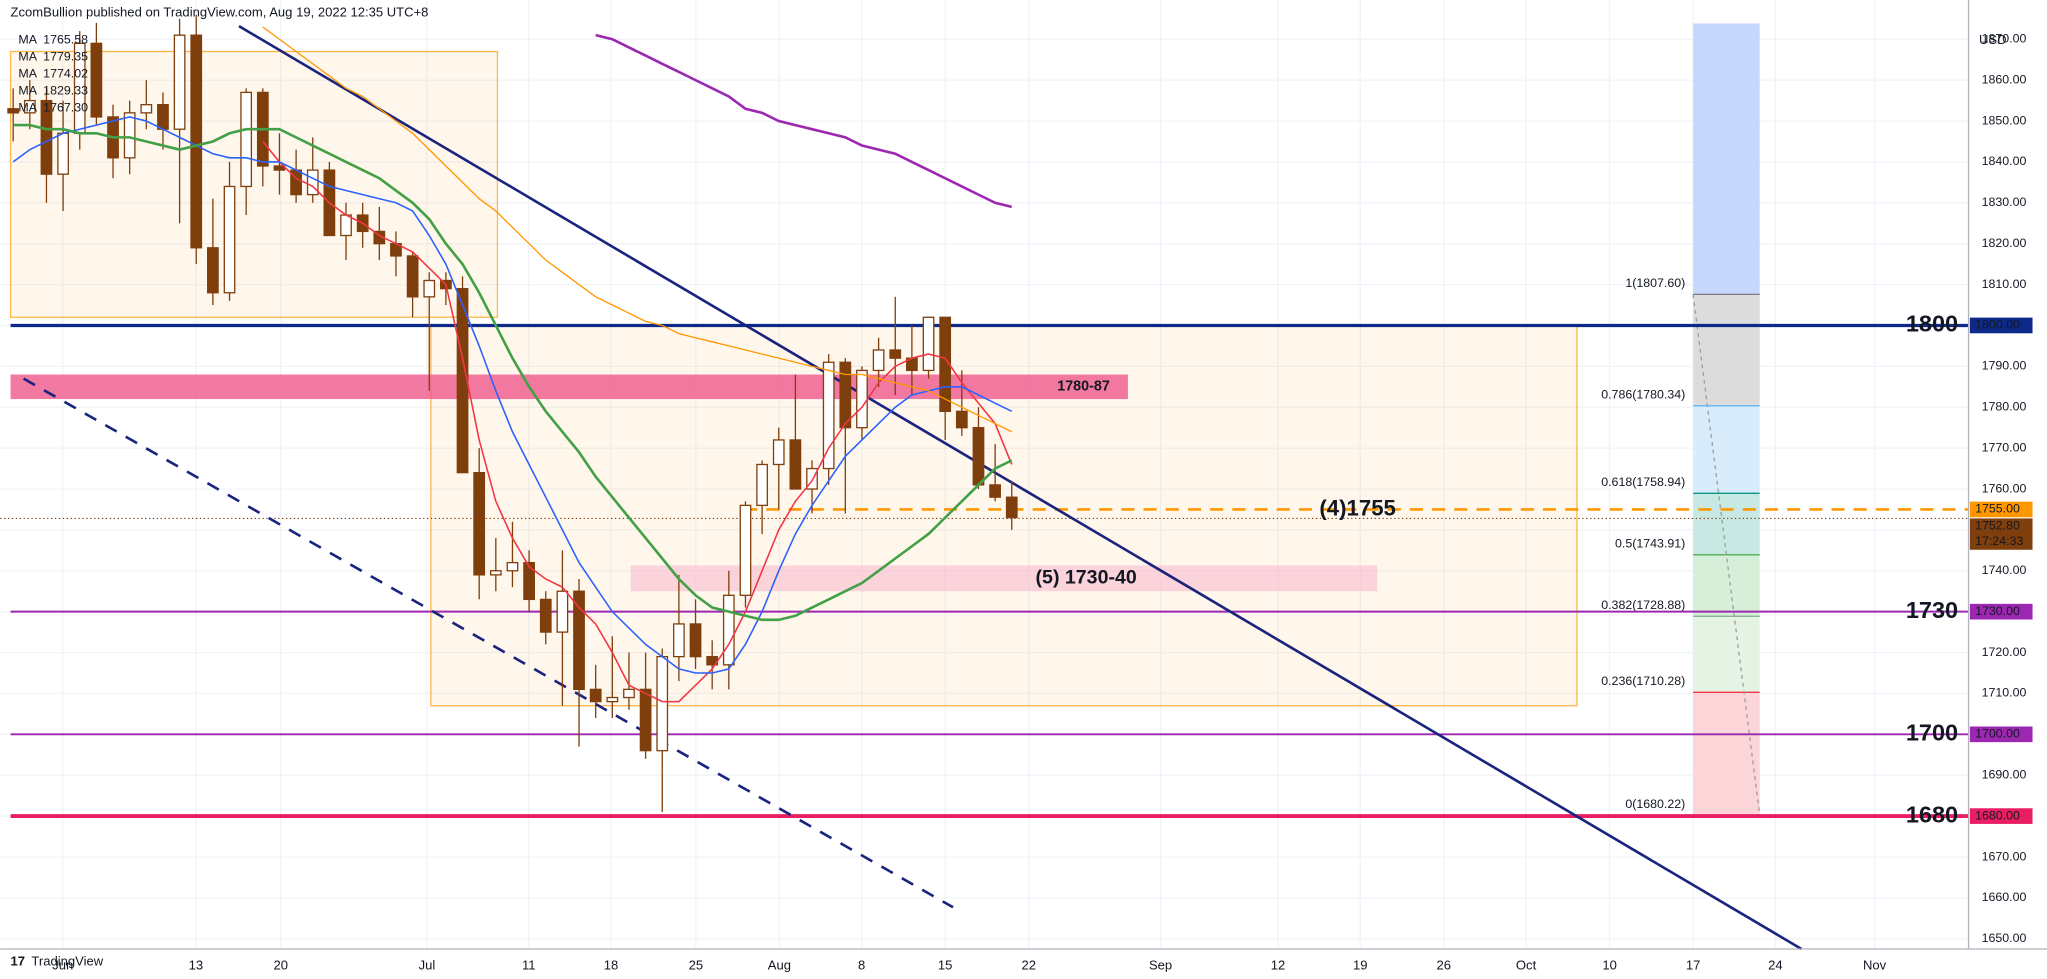  I want to click on legend-value: 1765.58, so click(65, 40).